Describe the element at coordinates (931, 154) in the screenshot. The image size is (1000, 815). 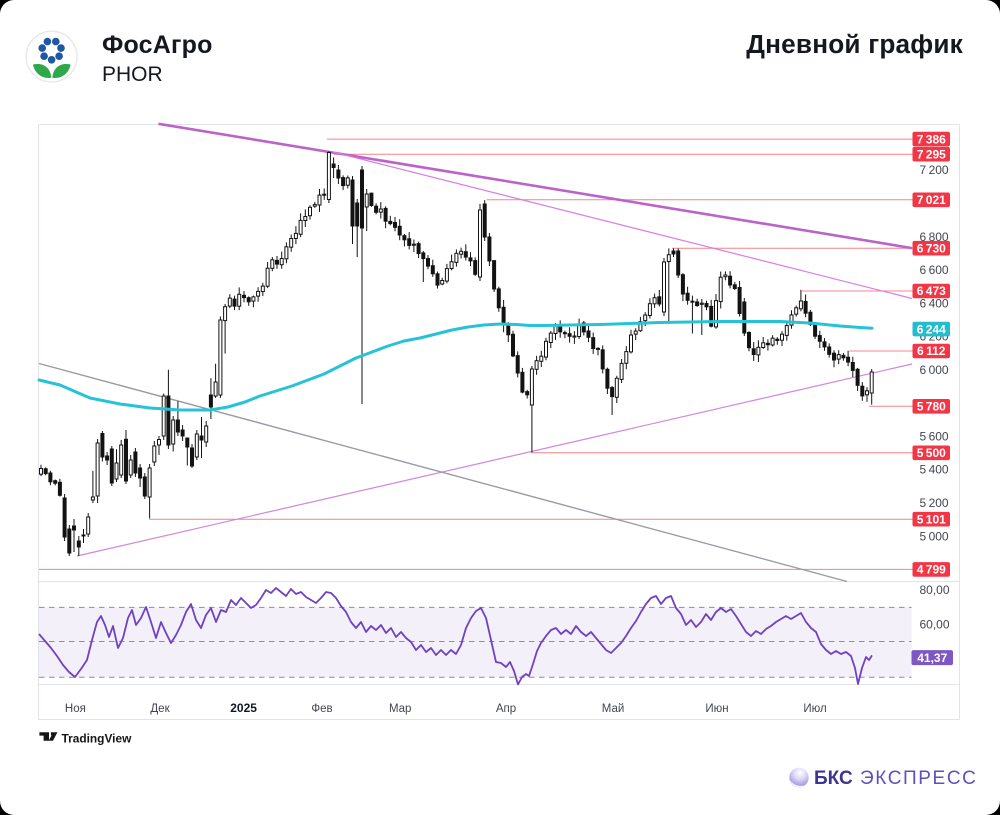
I see `svg-text: 7 295` at that location.